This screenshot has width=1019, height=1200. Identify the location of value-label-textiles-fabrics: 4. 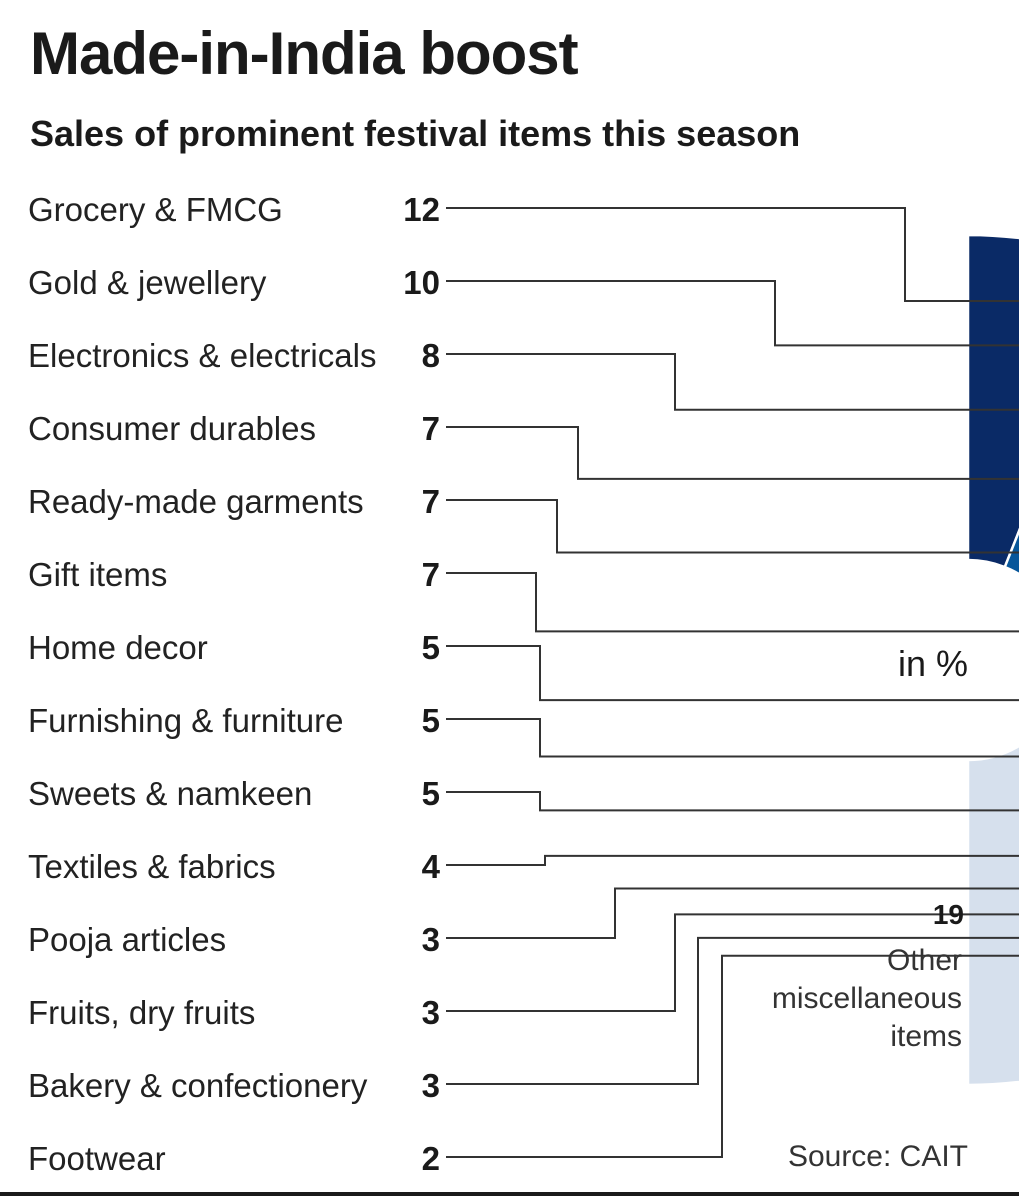
(431, 866).